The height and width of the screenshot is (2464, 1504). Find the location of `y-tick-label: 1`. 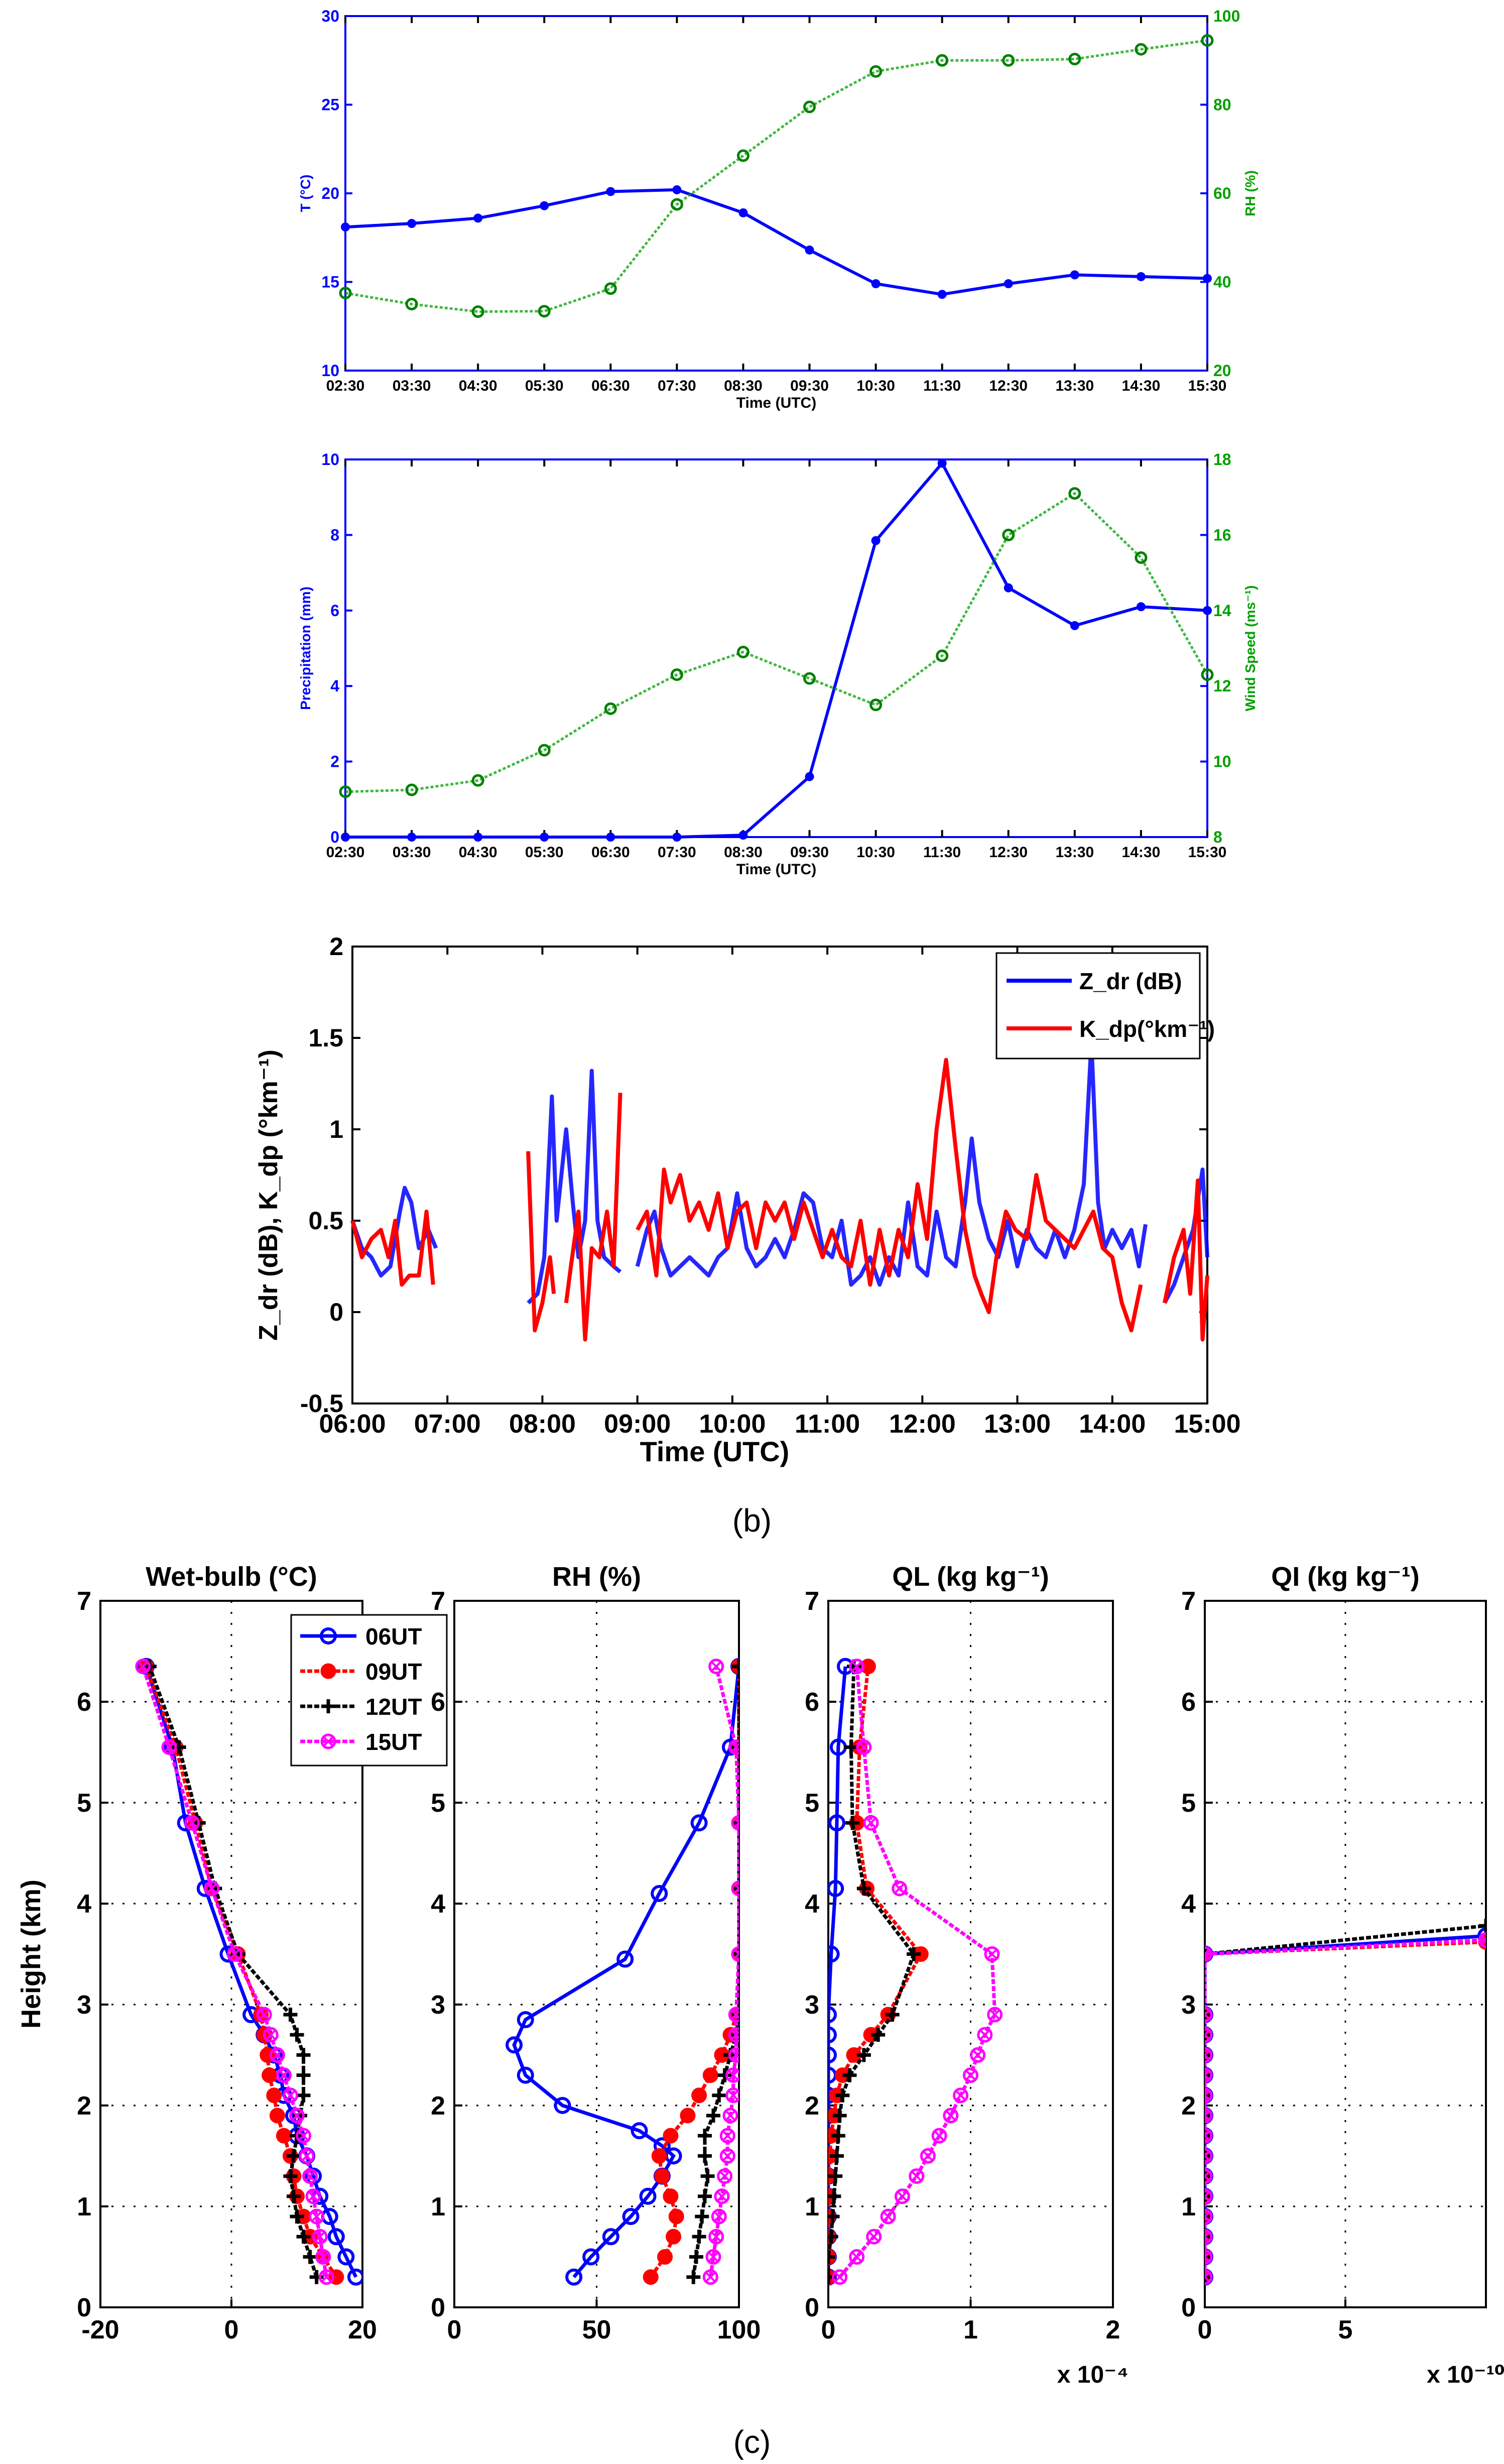

y-tick-label: 1 is located at coordinates (1188, 2206).